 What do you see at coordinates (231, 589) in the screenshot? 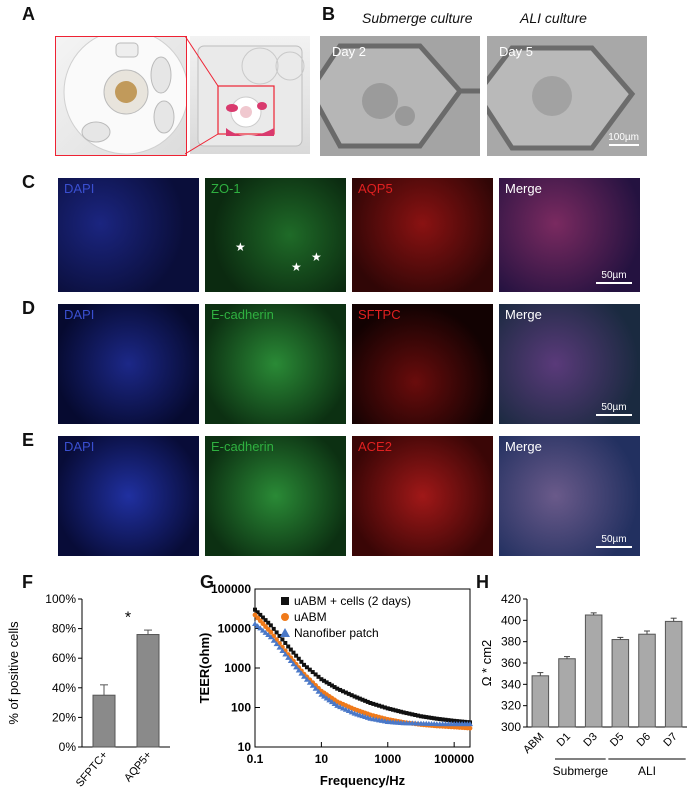
I see `g-y-tick-label: 100000` at bounding box center [231, 589].